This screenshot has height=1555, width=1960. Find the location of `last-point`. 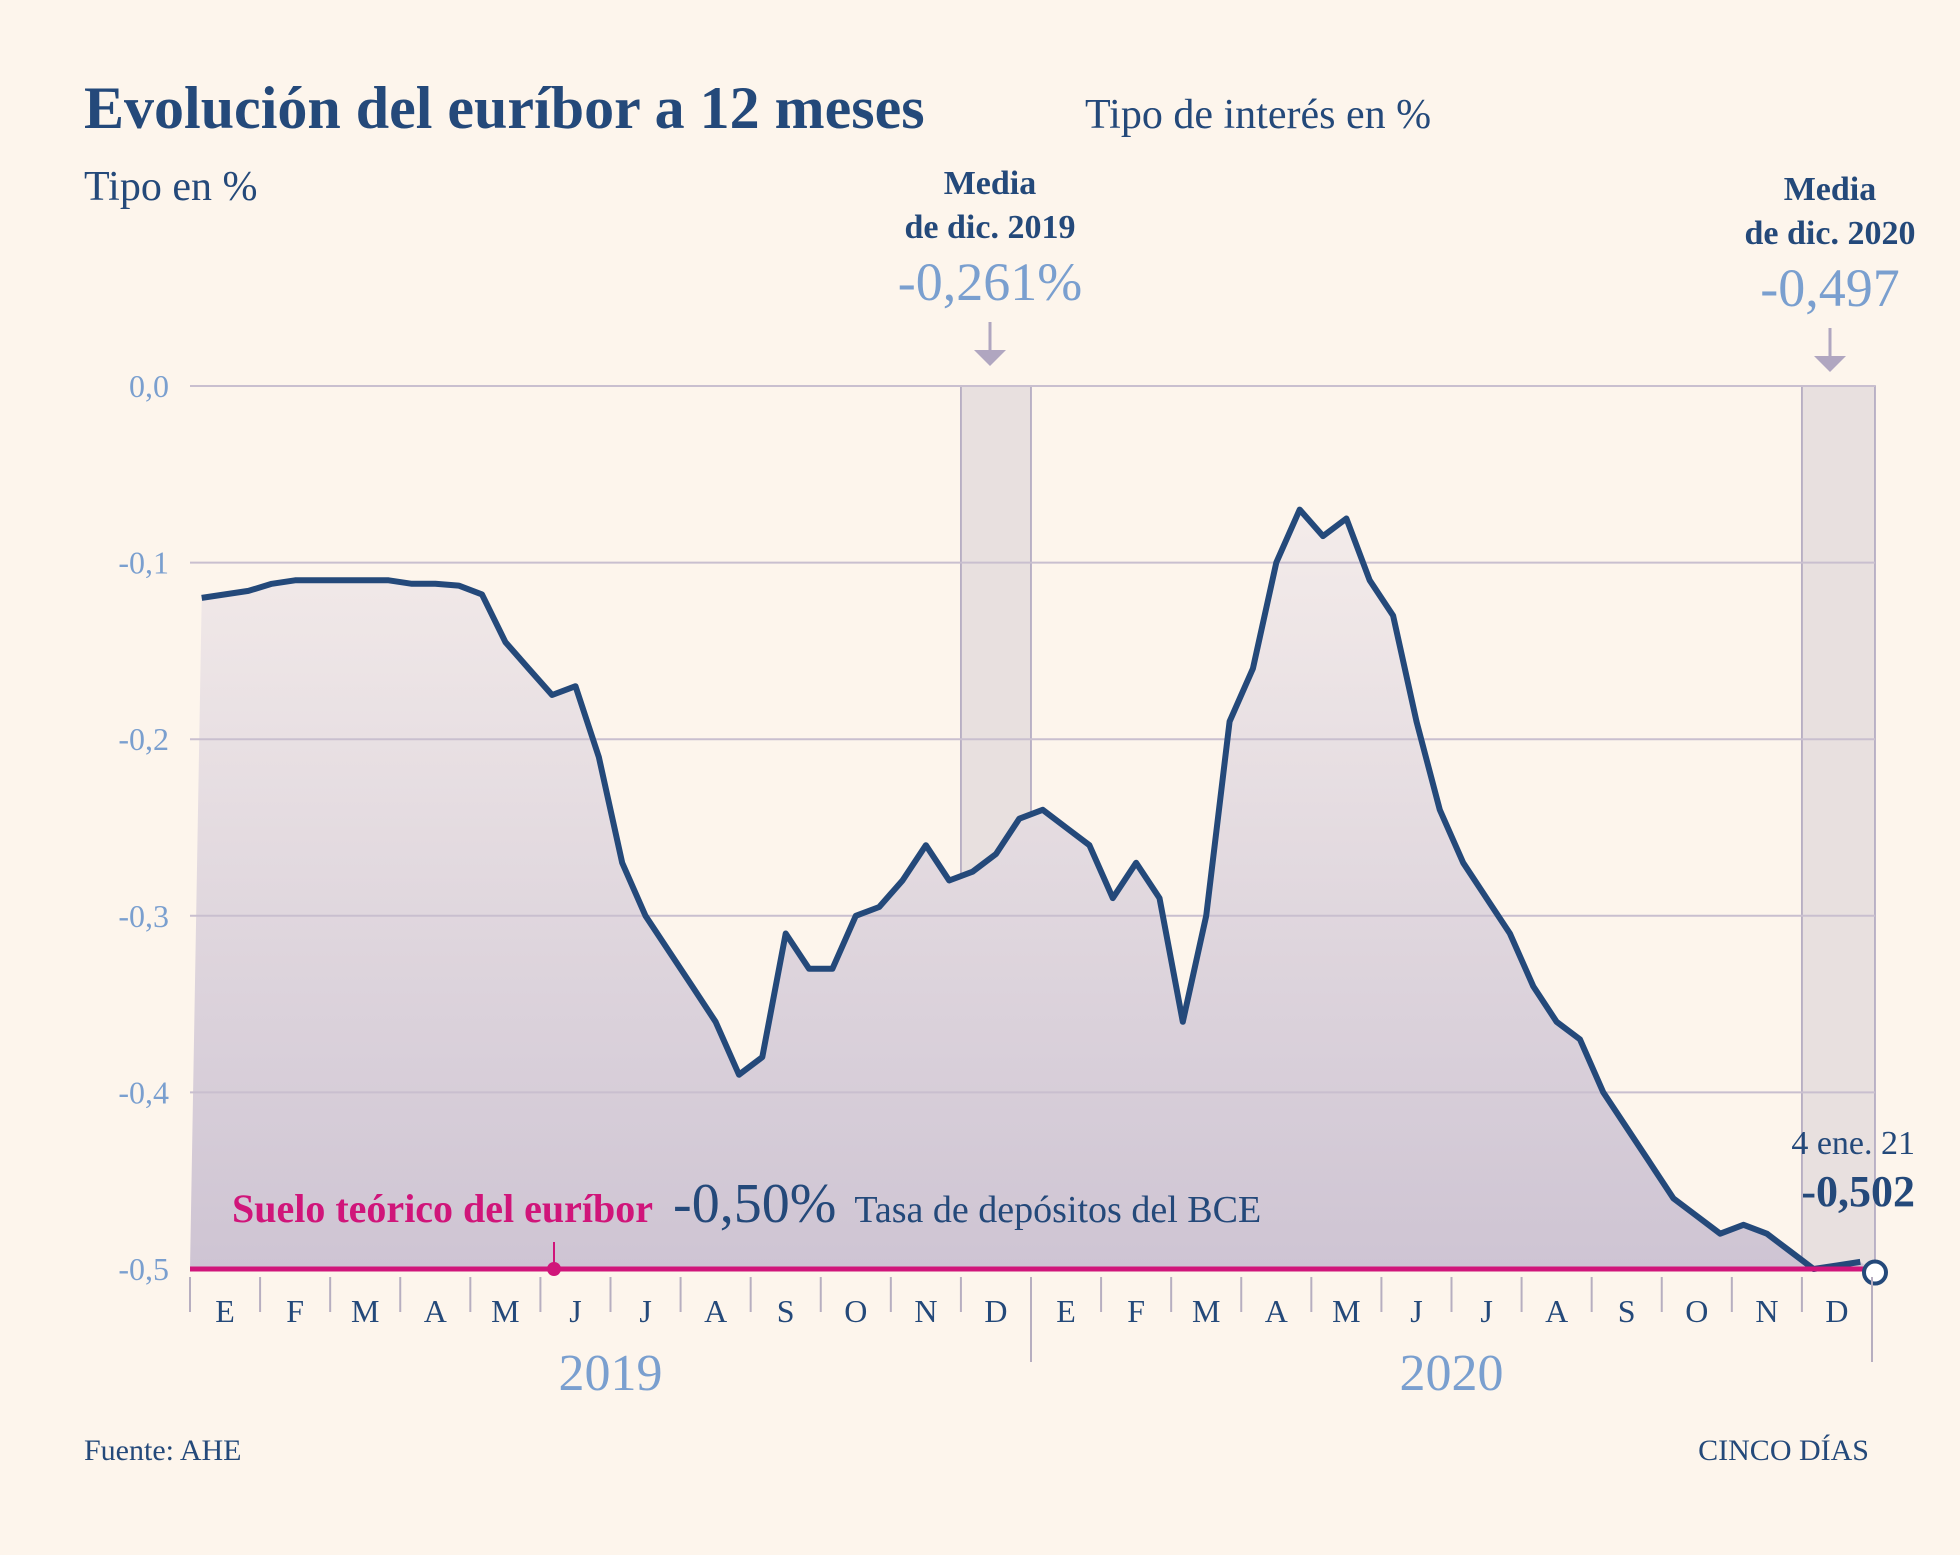

last-point is located at coordinates (1875, 1272).